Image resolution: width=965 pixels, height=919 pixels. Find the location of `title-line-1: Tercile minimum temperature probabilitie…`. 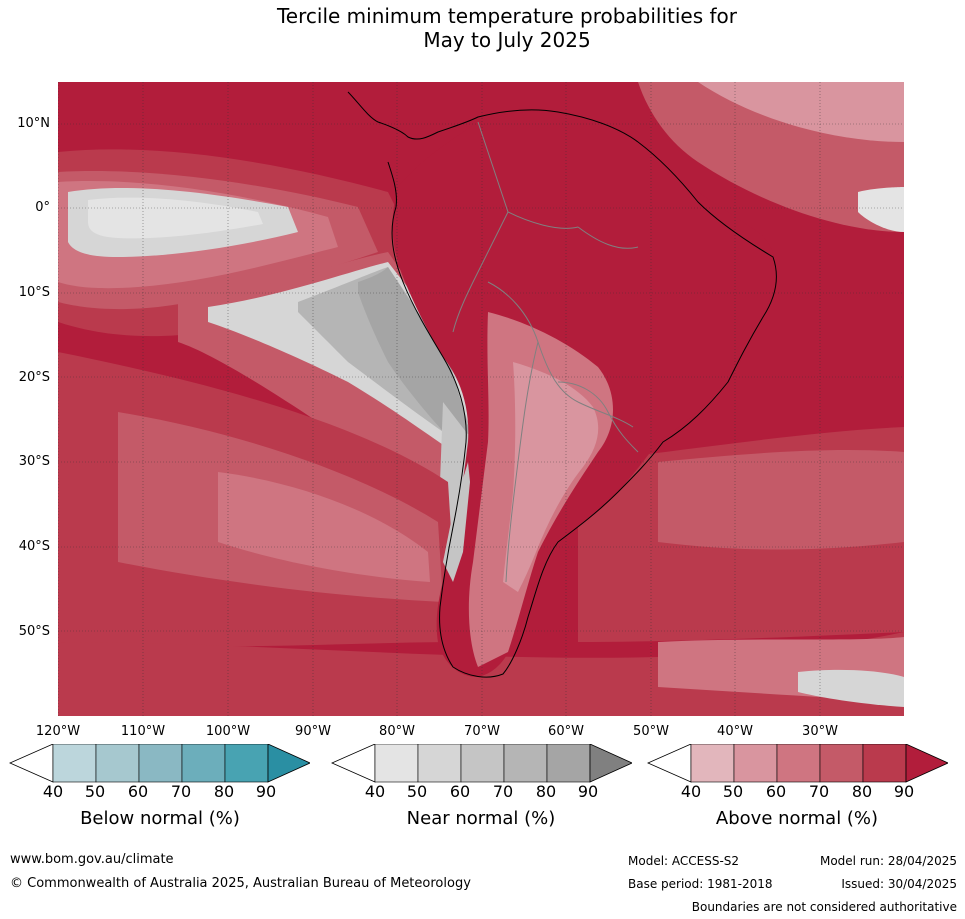

title-line-1: Tercile minimum temperature probabilitie… is located at coordinates (507, 16).